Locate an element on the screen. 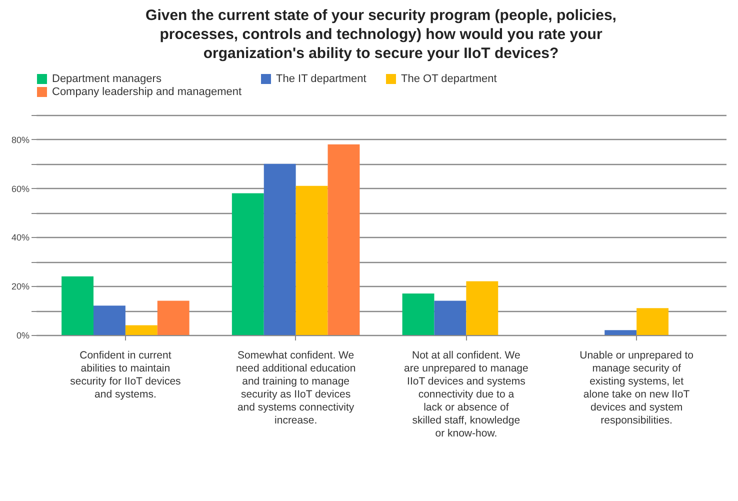 This screenshot has height=501, width=738. legend-label: Company leadership and management is located at coordinates (147, 92).